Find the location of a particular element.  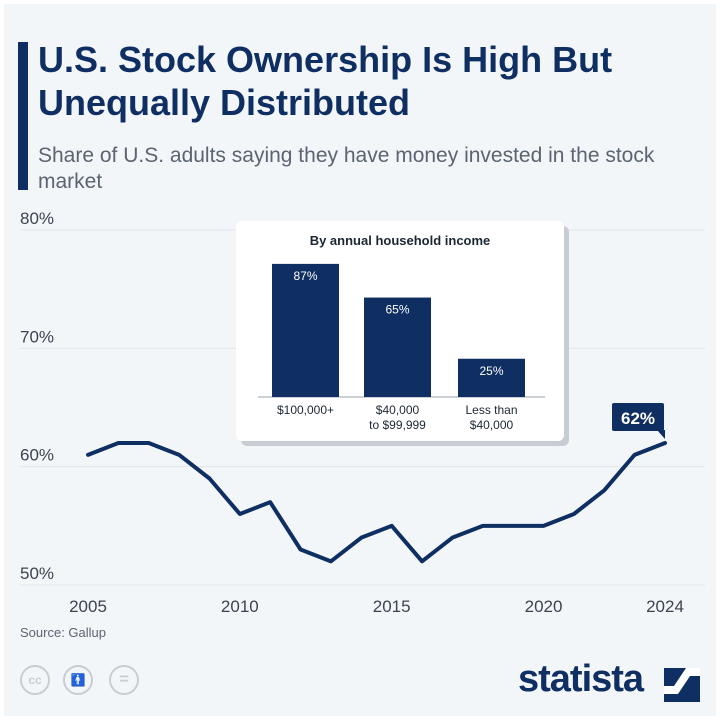

annotation-callout is located at coordinates (638, 417).